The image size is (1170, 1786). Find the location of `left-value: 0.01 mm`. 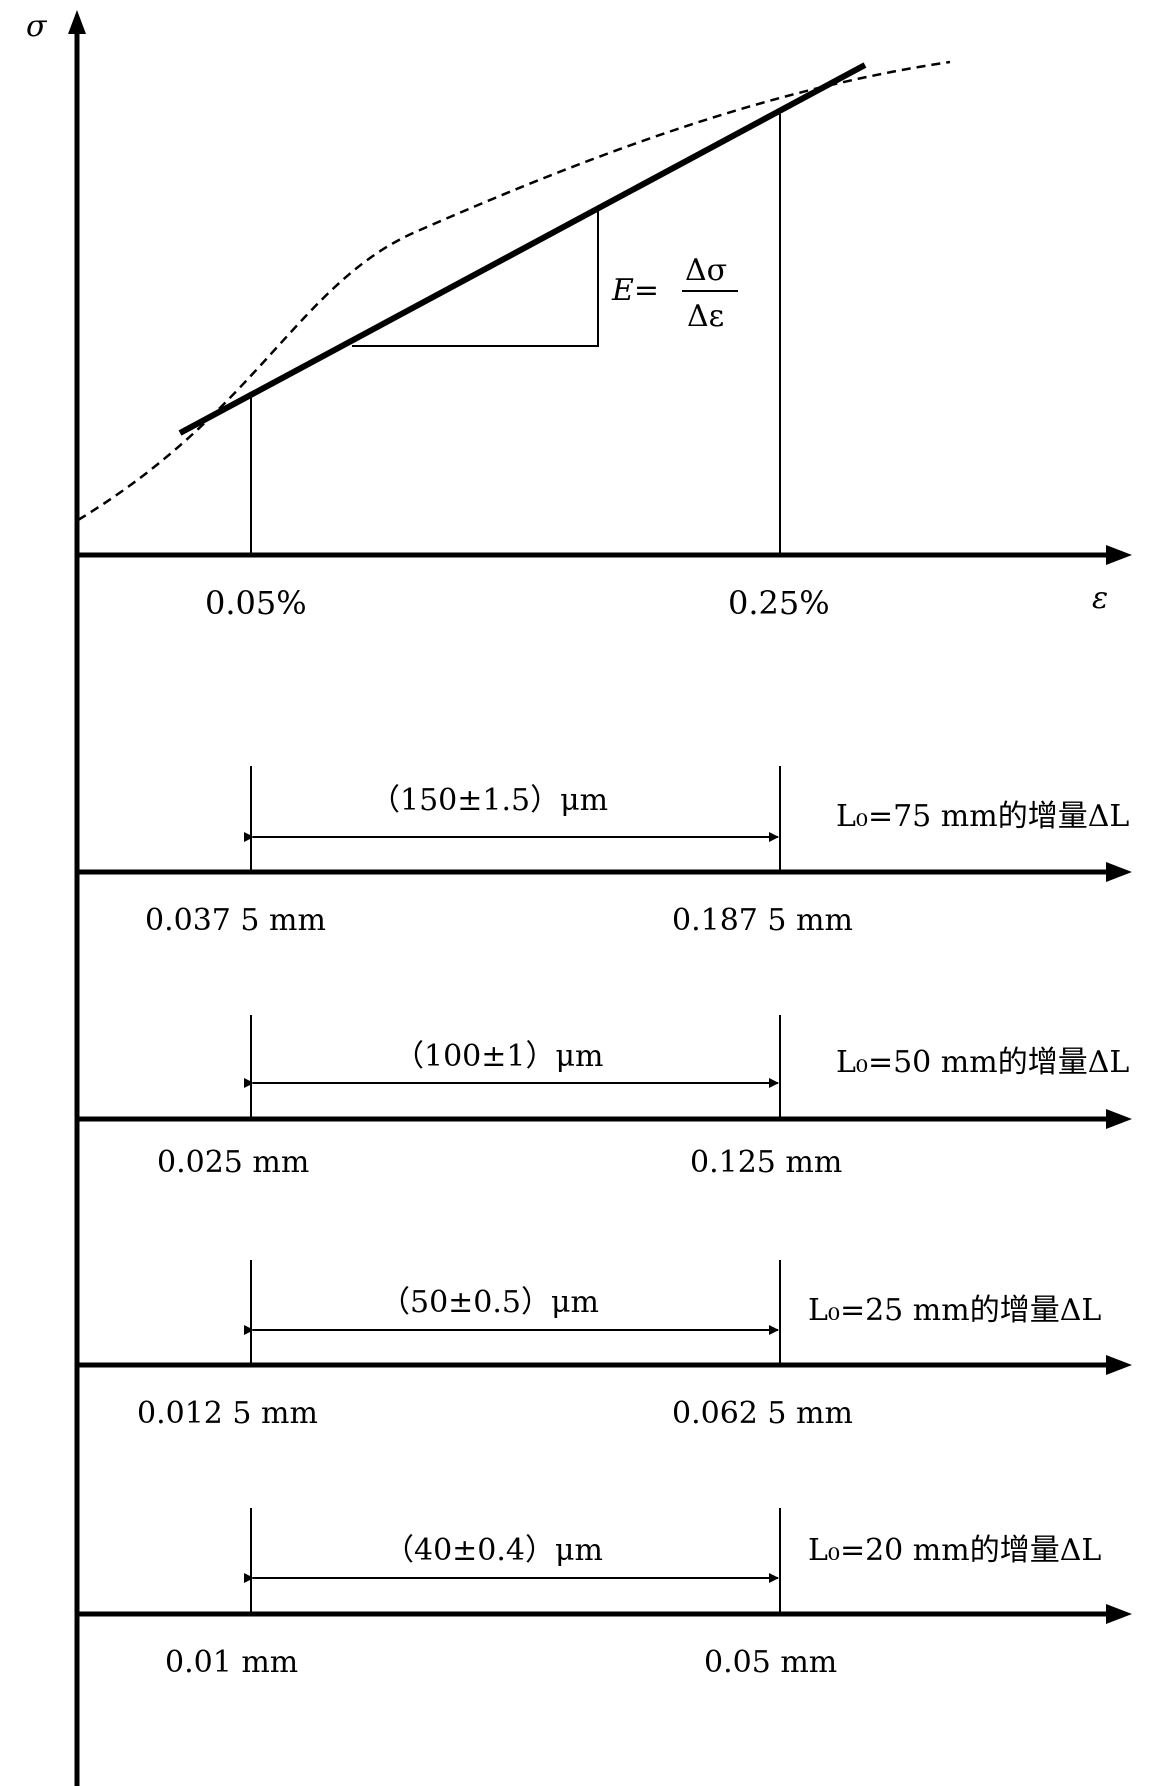

left-value: 0.01 mm is located at coordinates (231, 1662).